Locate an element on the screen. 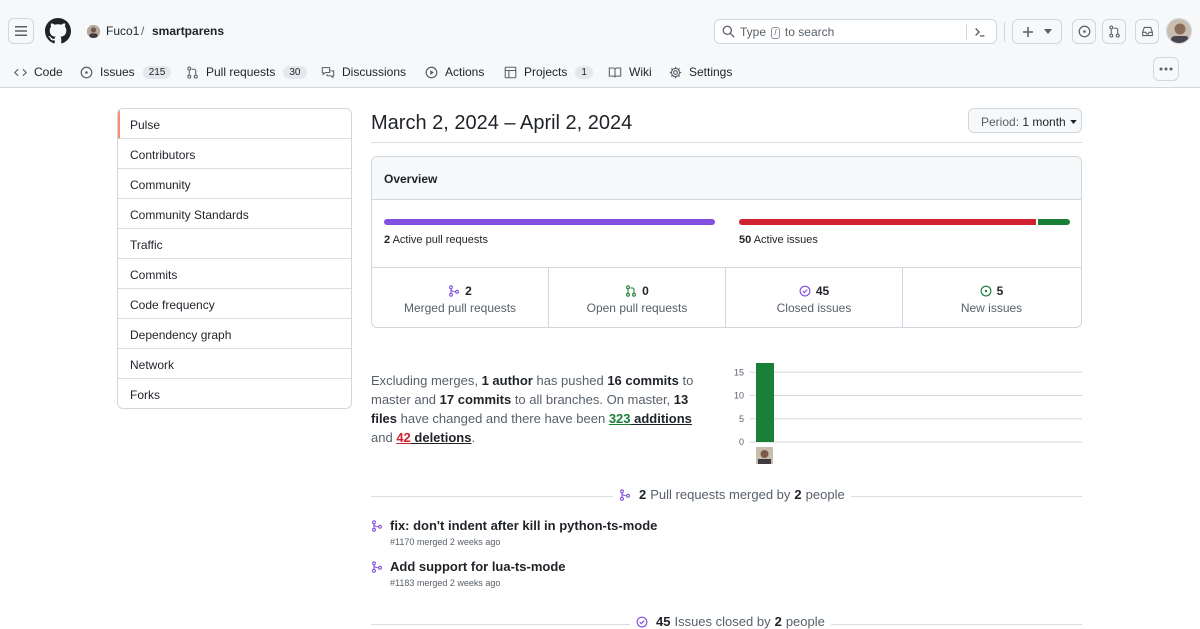 Image resolution: width=1200 pixels, height=629 pixels. comment-discussion-icon is located at coordinates (328, 72).